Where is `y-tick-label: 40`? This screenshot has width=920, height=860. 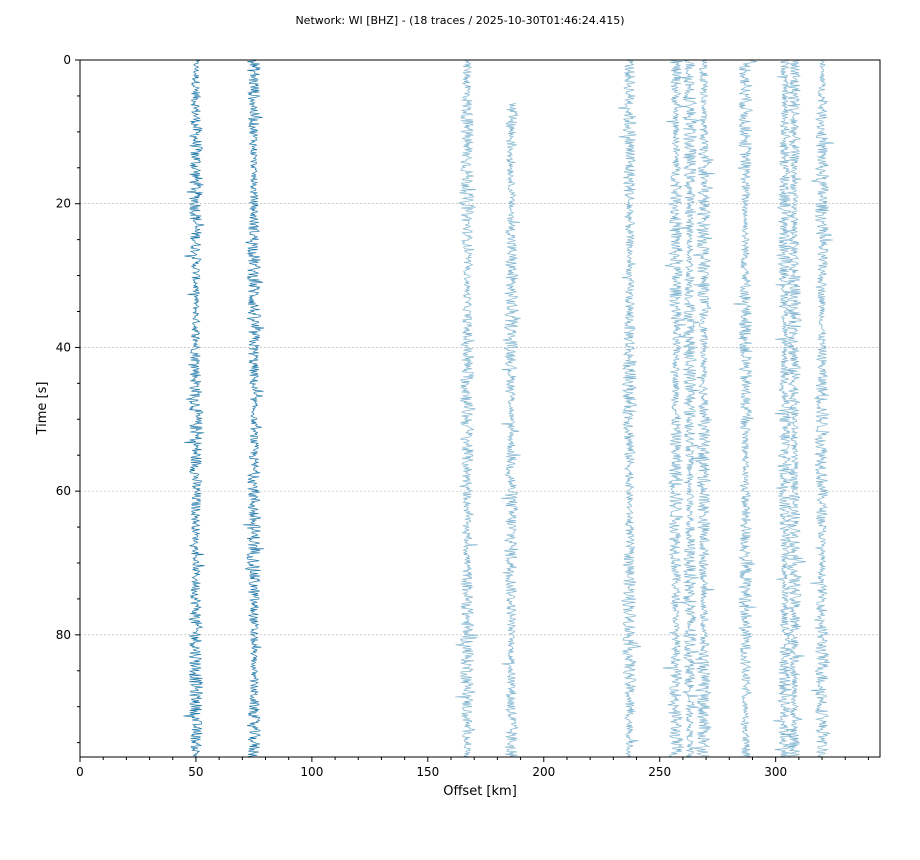
y-tick-label: 40 is located at coordinates (63, 347).